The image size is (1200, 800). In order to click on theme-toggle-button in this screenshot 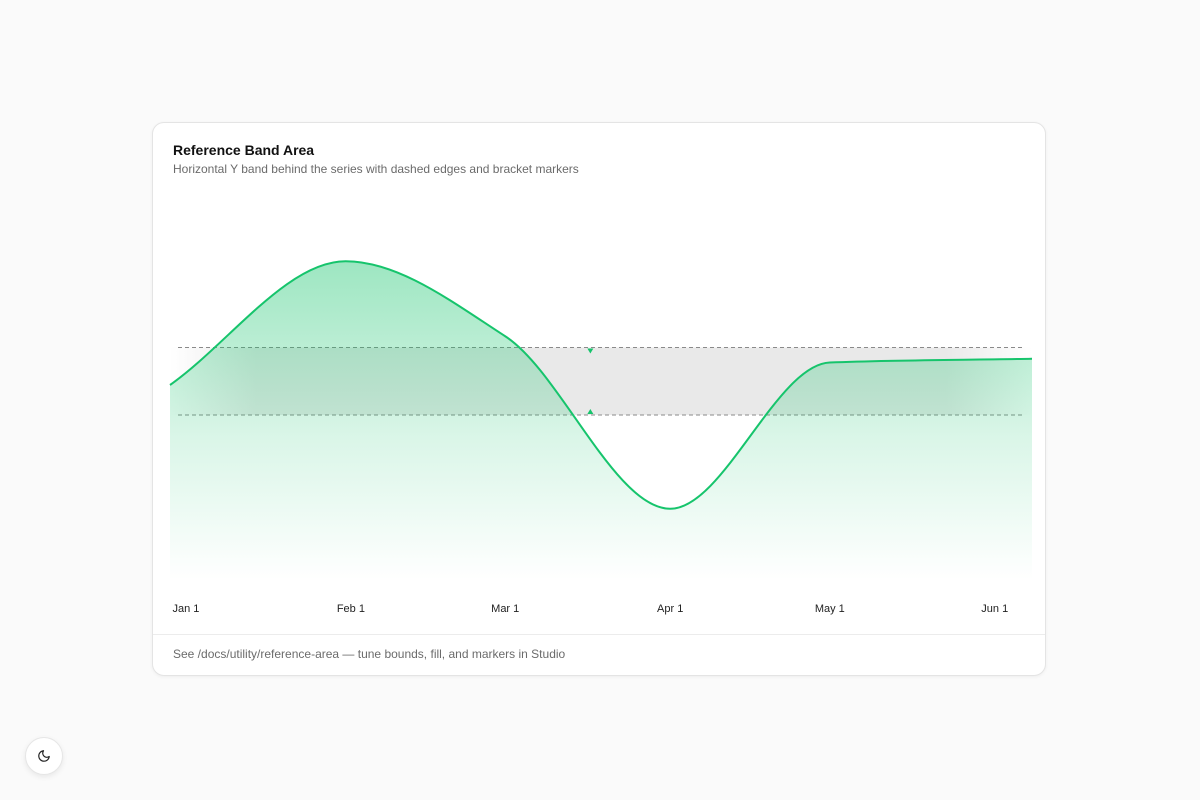, I will do `click(44, 756)`.